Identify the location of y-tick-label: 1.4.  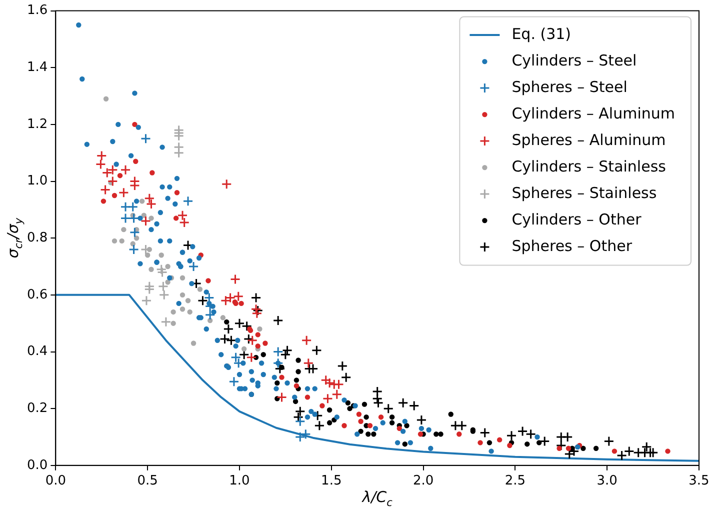
(37, 67).